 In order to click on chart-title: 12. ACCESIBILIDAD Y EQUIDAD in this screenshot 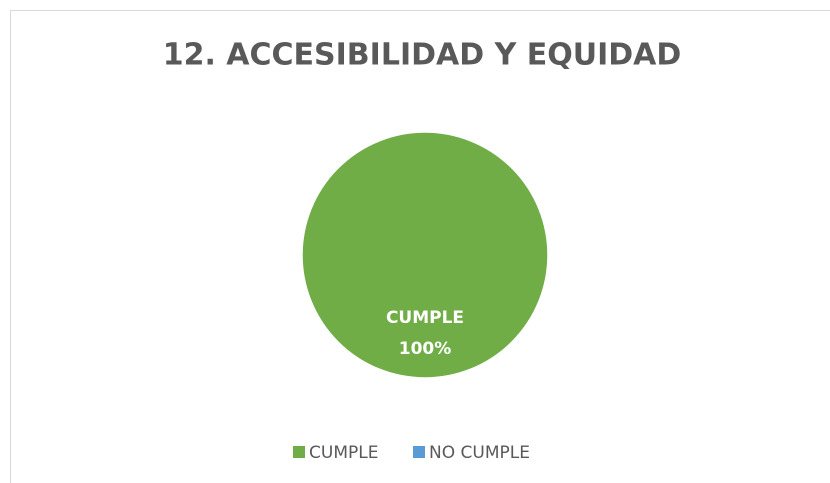, I will do `click(422, 55)`.